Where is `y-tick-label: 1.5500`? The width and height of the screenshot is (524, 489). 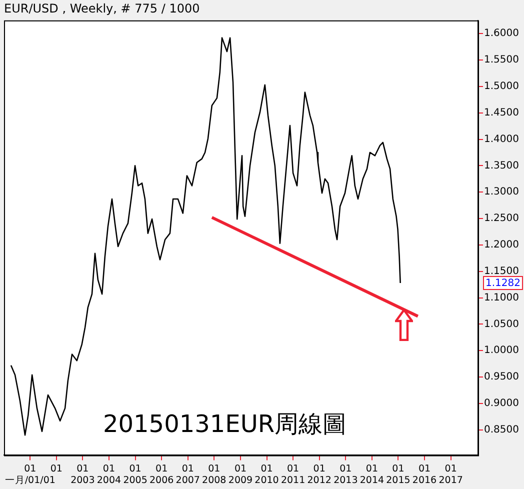
y-tick-label: 1.5500 is located at coordinates (501, 60).